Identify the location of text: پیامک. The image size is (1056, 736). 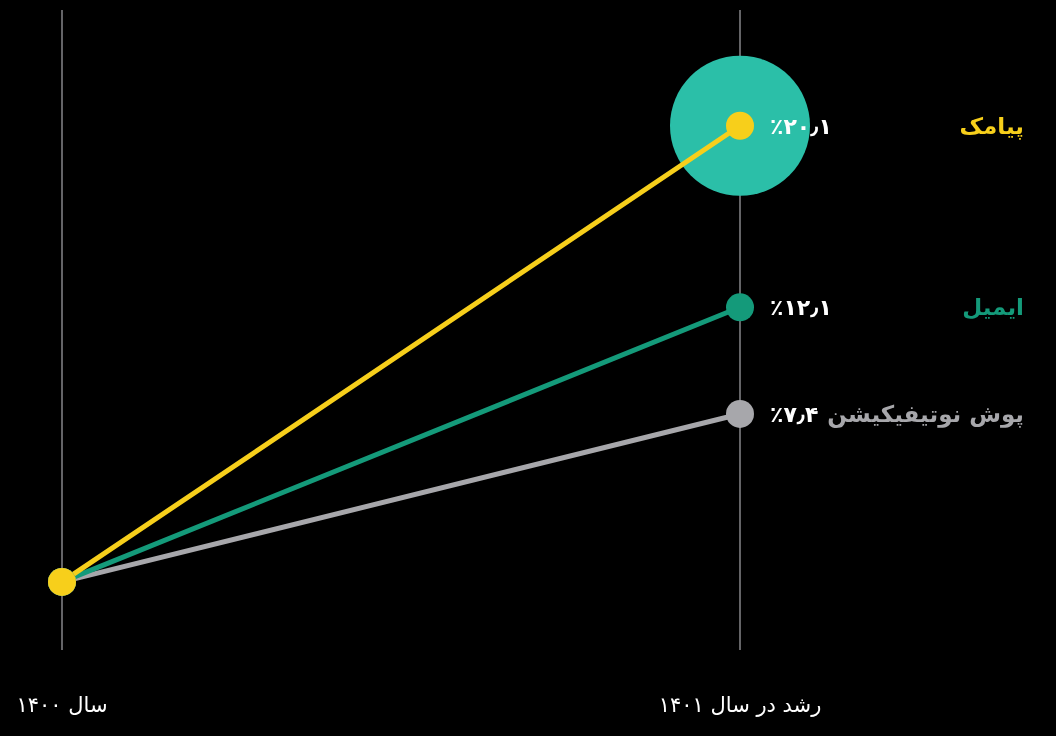
(991, 126).